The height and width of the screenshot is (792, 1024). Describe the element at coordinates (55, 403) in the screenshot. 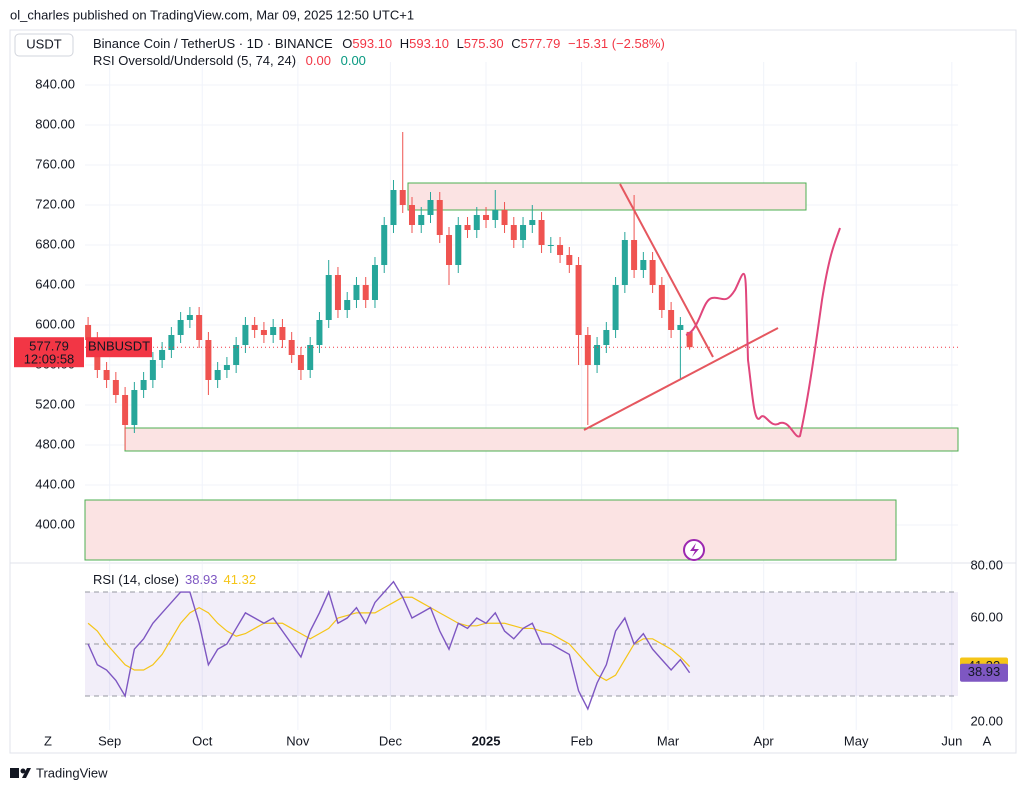

I see `y-tick-label: 520.00` at that location.